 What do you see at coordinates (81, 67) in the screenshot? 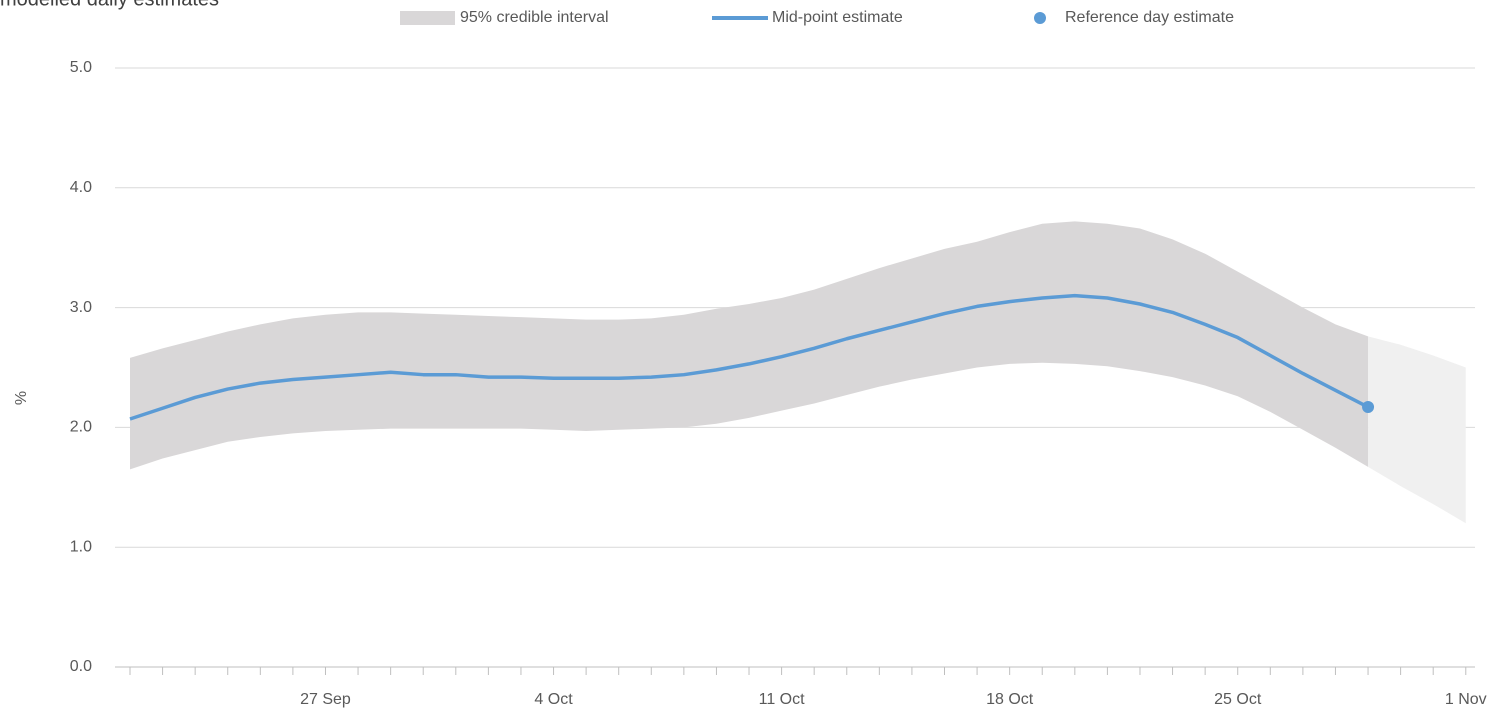
I see `y-tick-label: 5.0` at bounding box center [81, 67].